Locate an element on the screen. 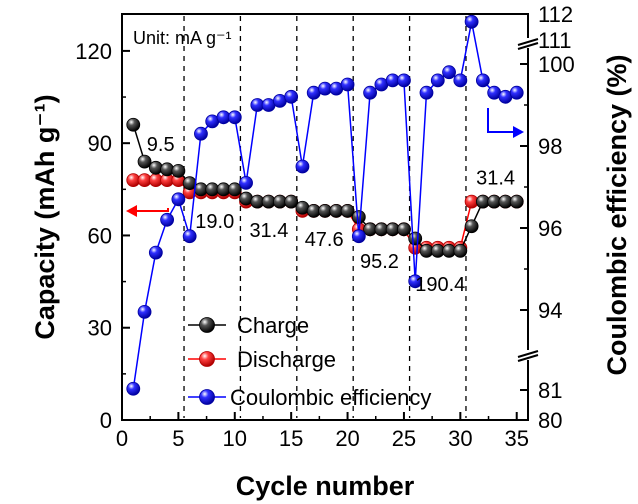 Image resolution: width=638 pixels, height=504 pixels. right-axis-title: Coulombic efficiency (%) is located at coordinates (617, 214).